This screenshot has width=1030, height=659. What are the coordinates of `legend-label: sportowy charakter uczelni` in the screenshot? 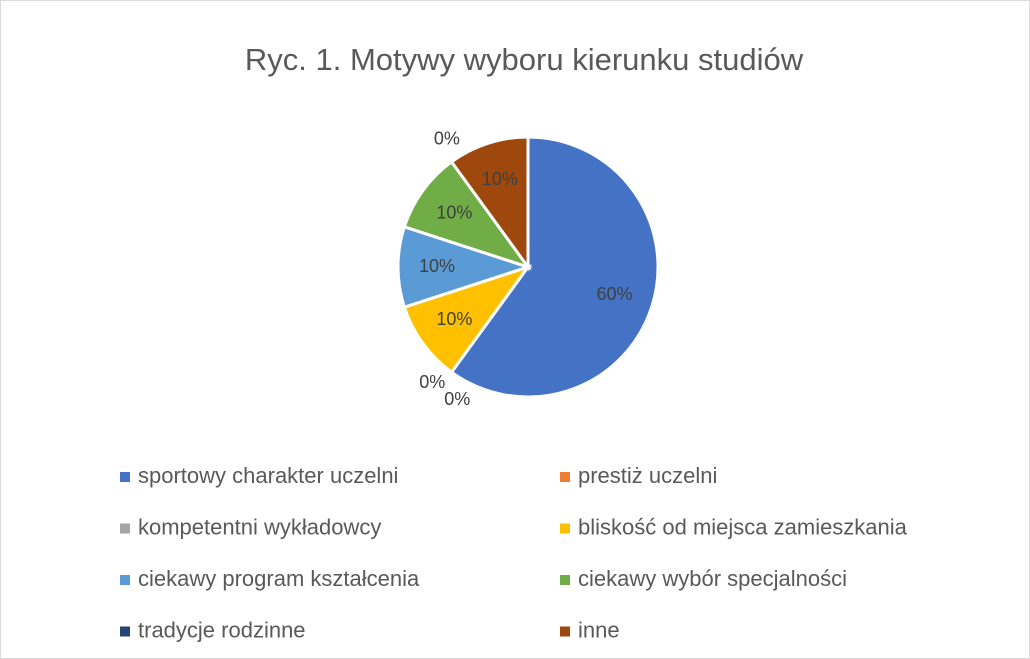 It's located at (268, 475).